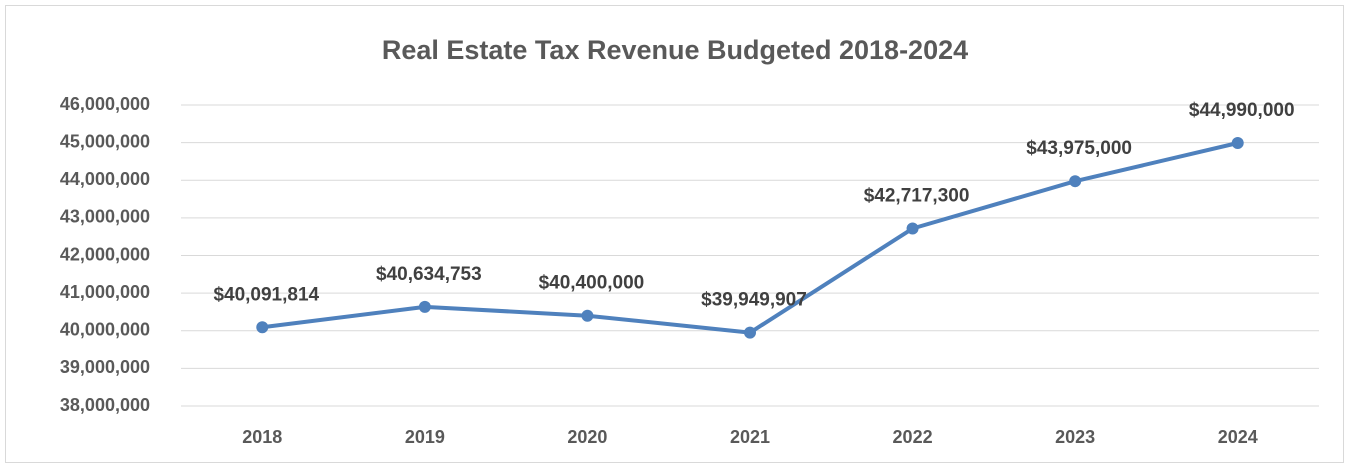 Image resolution: width=1350 pixels, height=469 pixels. I want to click on data-label: $40,091,814, so click(266, 294).